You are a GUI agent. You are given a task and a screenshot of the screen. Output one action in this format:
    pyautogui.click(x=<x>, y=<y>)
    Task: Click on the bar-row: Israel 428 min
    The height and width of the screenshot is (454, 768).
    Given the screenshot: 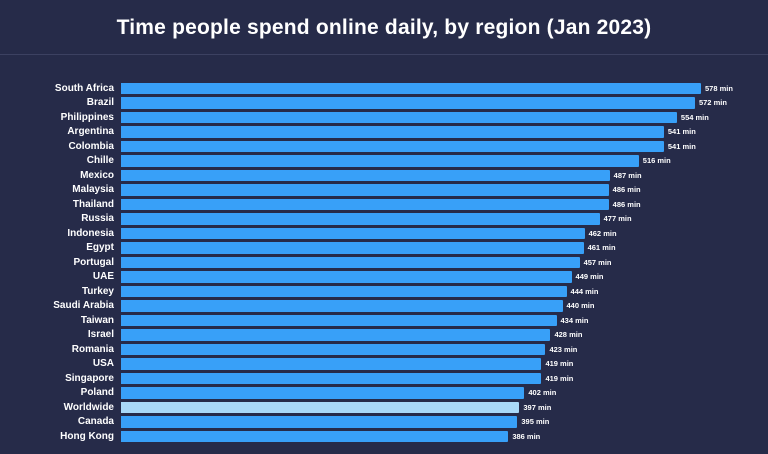 What is the action you would take?
    pyautogui.click(x=386, y=335)
    